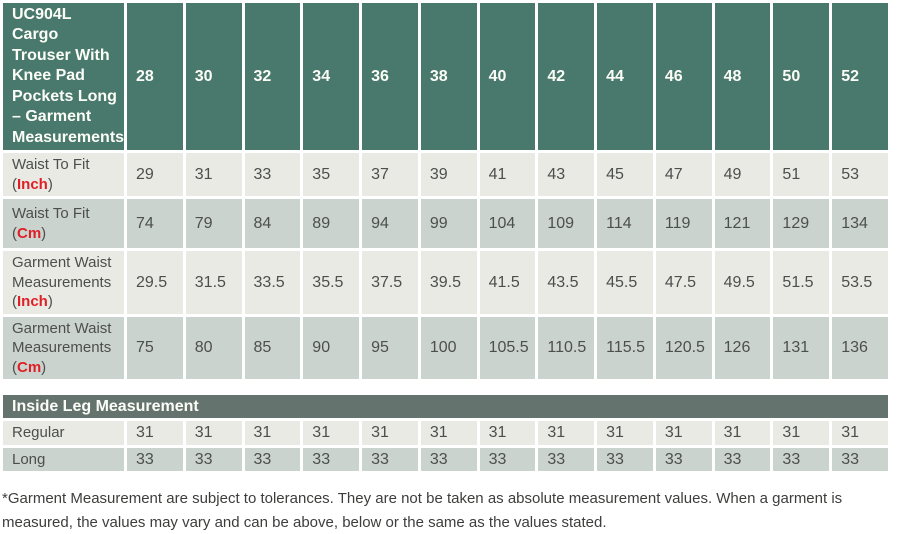 Image resolution: width=907 pixels, height=534 pixels. What do you see at coordinates (860, 348) in the screenshot?
I see `value-cell: 136` at bounding box center [860, 348].